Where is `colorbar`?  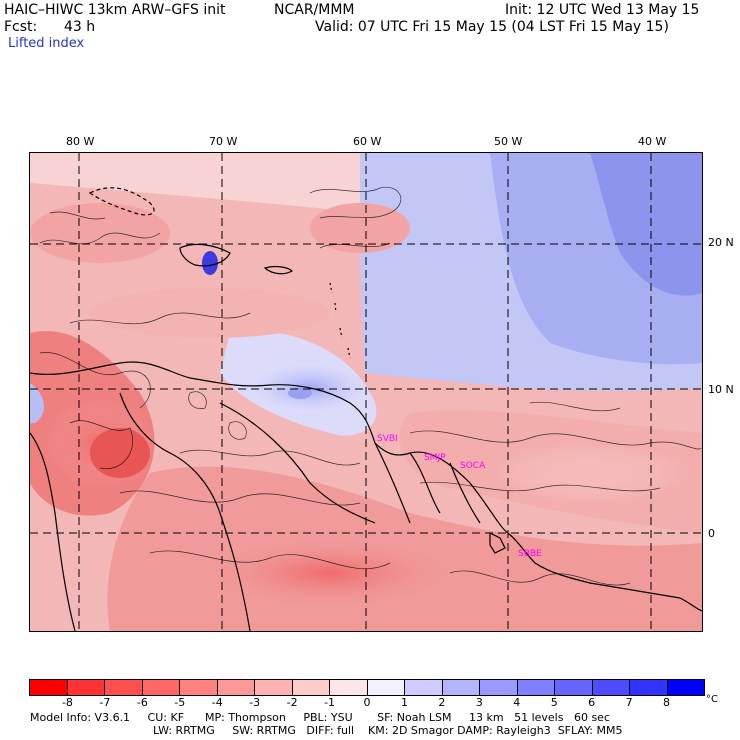 colorbar is located at coordinates (367, 687).